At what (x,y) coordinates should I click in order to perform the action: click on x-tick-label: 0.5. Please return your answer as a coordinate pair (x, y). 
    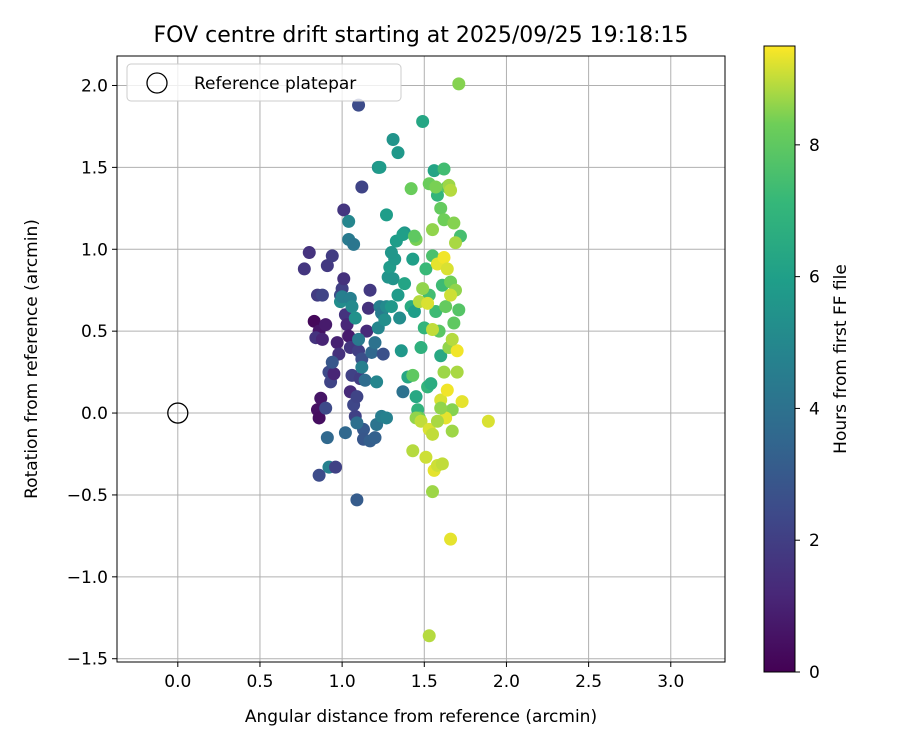
    Looking at the image, I should click on (259, 682).